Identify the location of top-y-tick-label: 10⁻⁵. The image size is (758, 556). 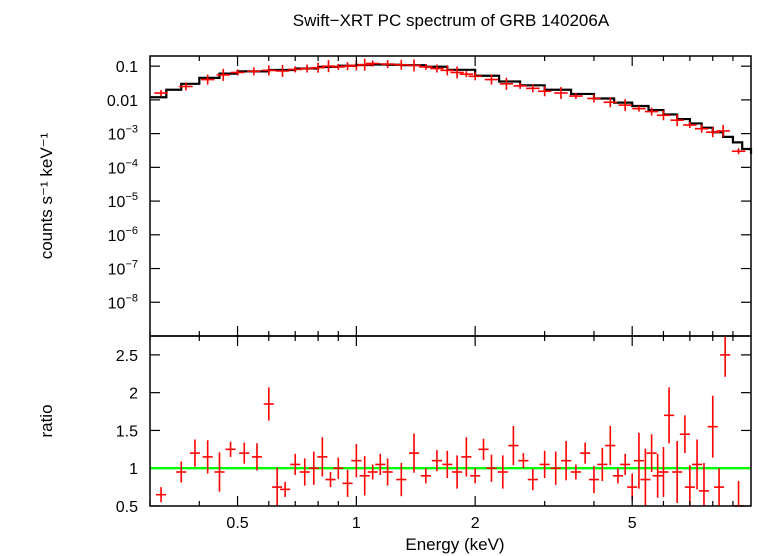
(123, 201).